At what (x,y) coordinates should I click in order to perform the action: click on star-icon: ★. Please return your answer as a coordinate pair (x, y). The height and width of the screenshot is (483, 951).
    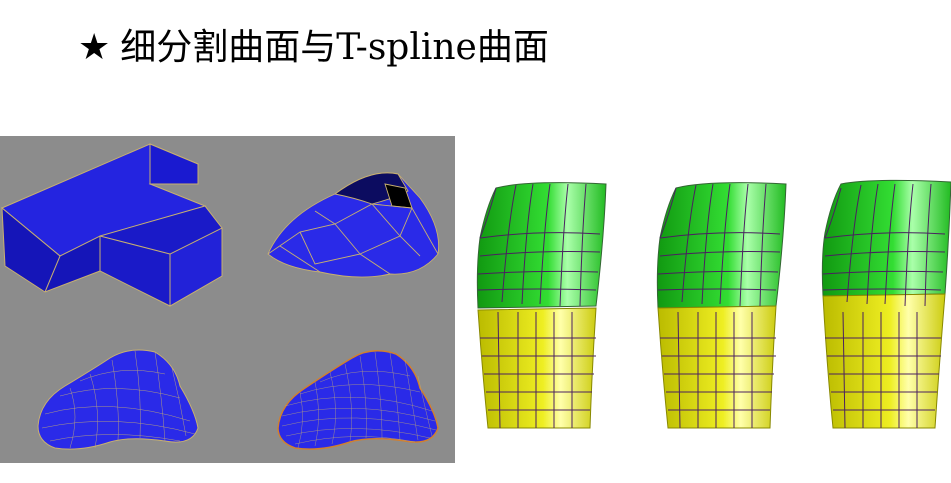
    Looking at the image, I should click on (94, 47).